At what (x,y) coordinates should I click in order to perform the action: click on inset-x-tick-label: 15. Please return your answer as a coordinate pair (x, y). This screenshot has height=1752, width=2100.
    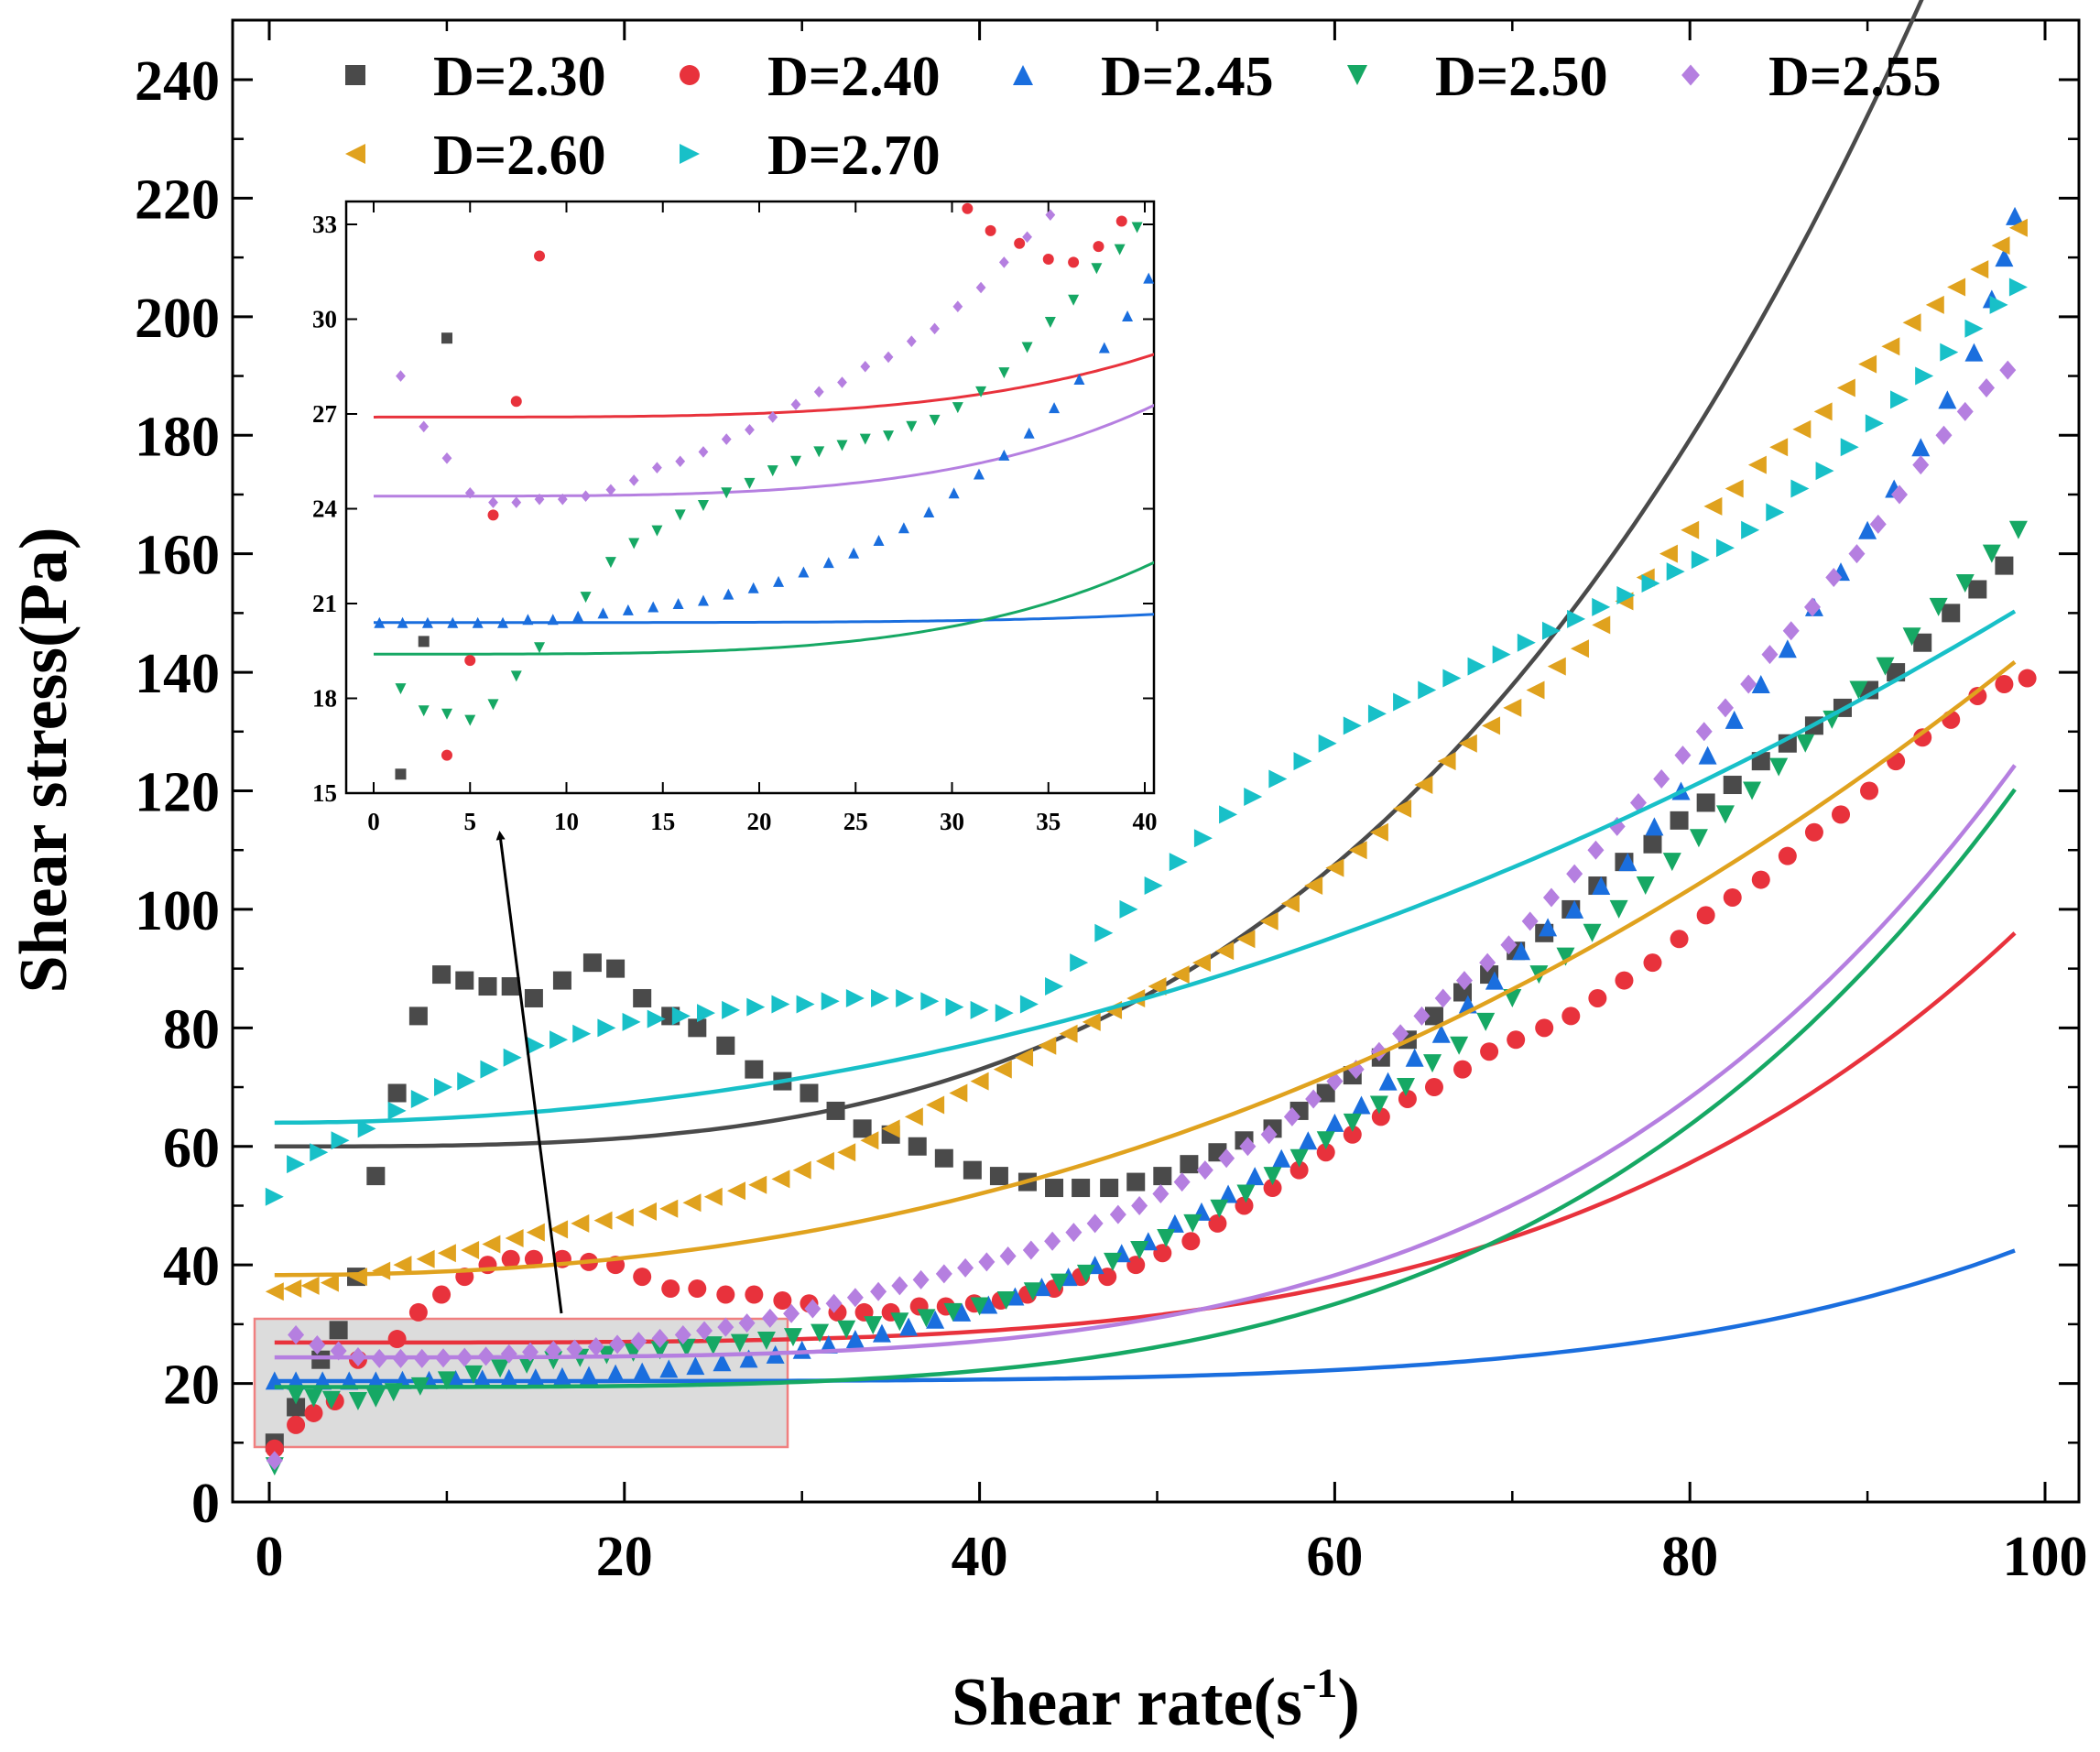
    Looking at the image, I should click on (663, 821).